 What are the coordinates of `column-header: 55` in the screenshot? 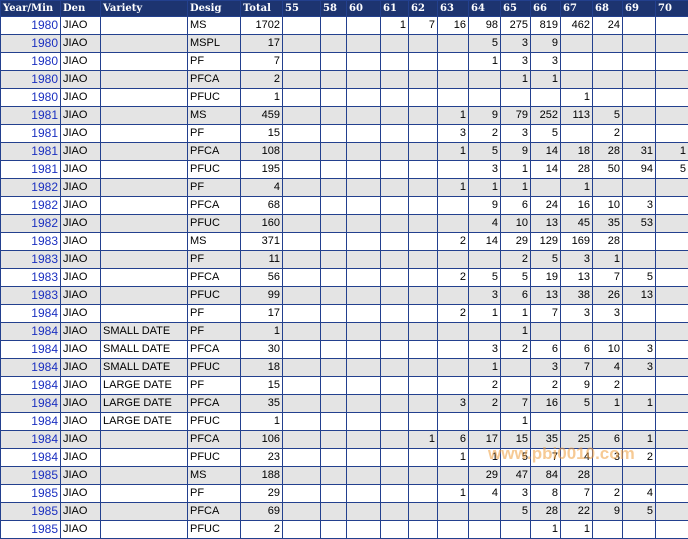 It's located at (302, 9).